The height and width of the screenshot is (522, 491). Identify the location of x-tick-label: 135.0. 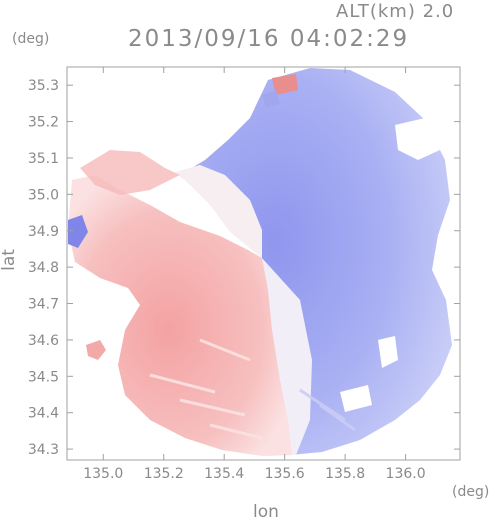
(103, 474).